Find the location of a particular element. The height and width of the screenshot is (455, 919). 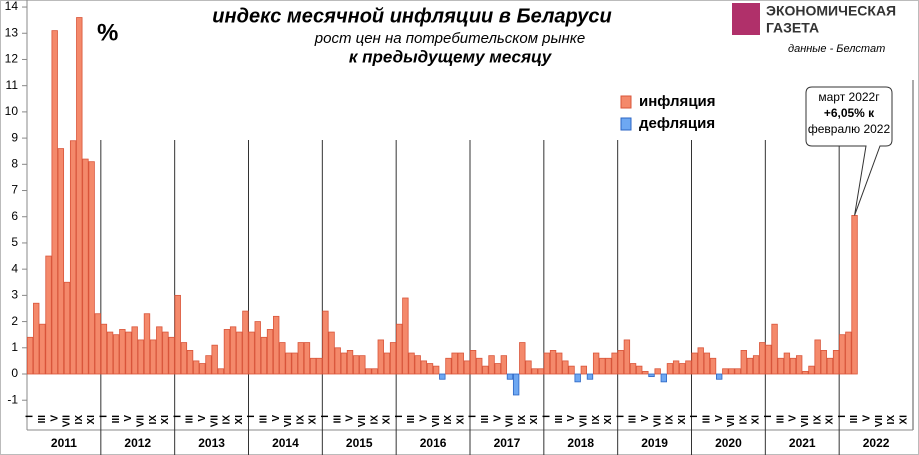

year-label: 2015 is located at coordinates (359, 443).